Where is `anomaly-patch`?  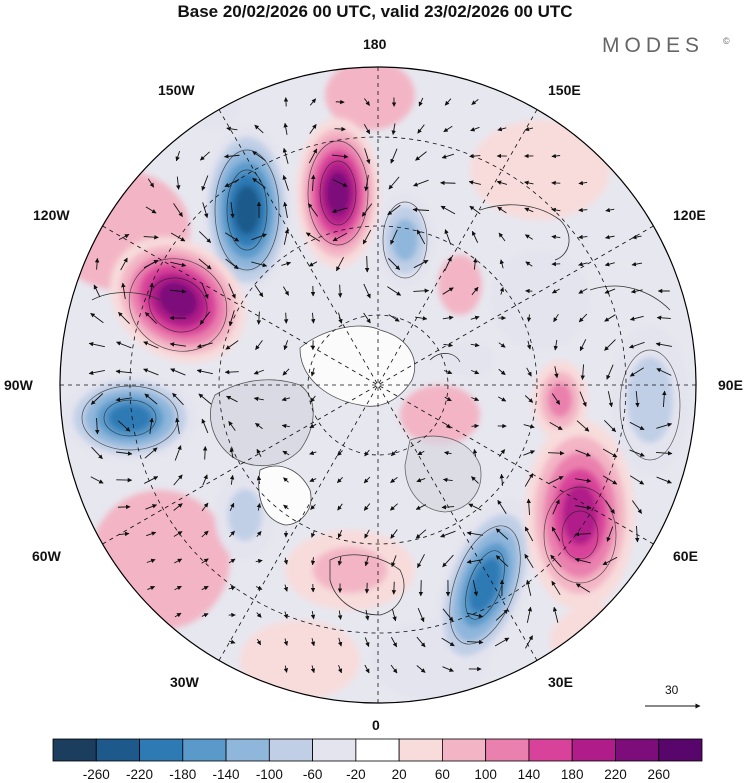
anomaly-patch is located at coordinates (370, 98).